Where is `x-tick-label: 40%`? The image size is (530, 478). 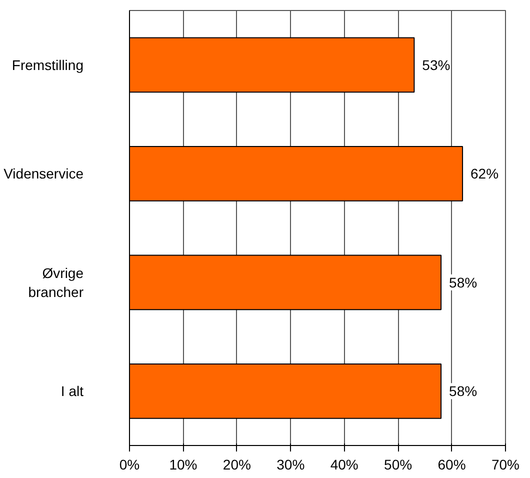
x-tick-label: 40% is located at coordinates (344, 464).